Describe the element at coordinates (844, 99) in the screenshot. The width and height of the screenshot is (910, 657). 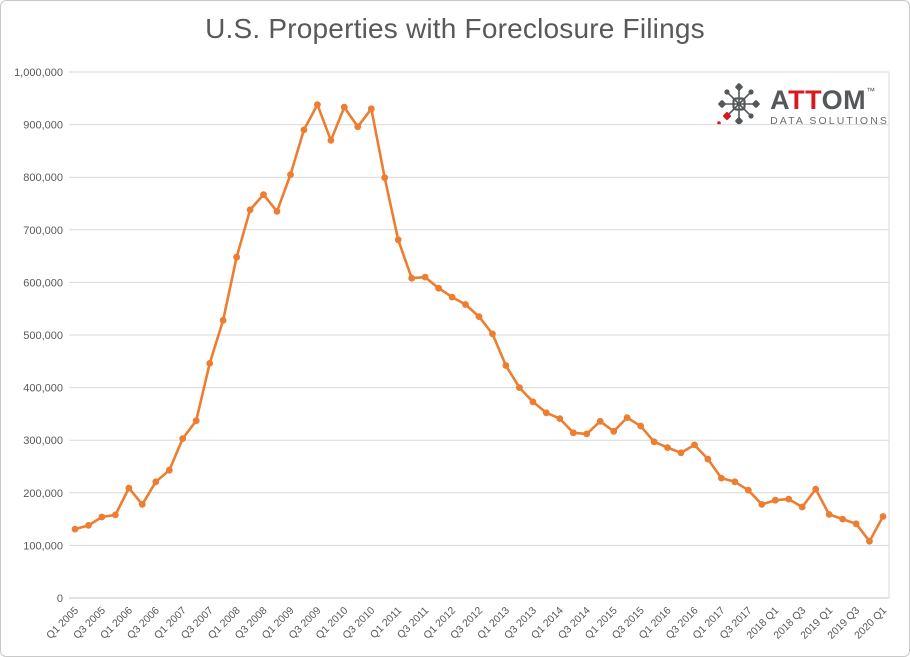
I see `brand-letters-om: OM` at that location.